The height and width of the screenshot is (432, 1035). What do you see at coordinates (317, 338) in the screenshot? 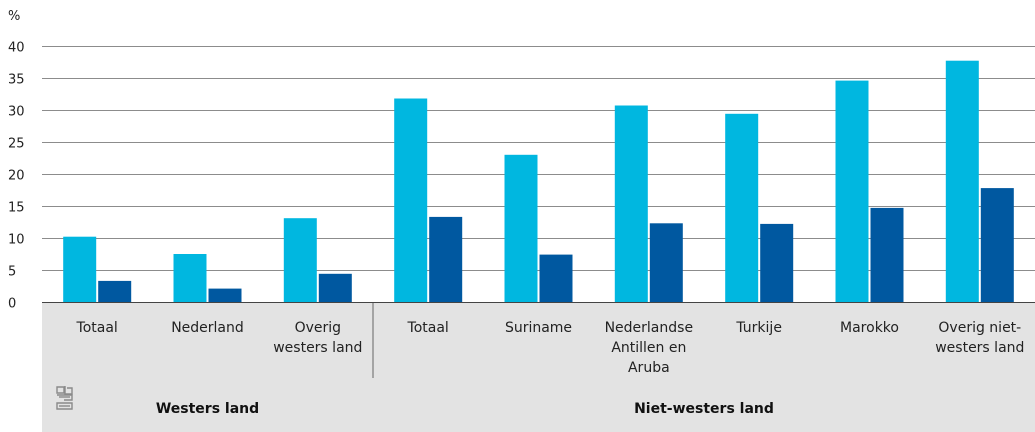
I see `category-label: Overig westers land` at bounding box center [317, 338].